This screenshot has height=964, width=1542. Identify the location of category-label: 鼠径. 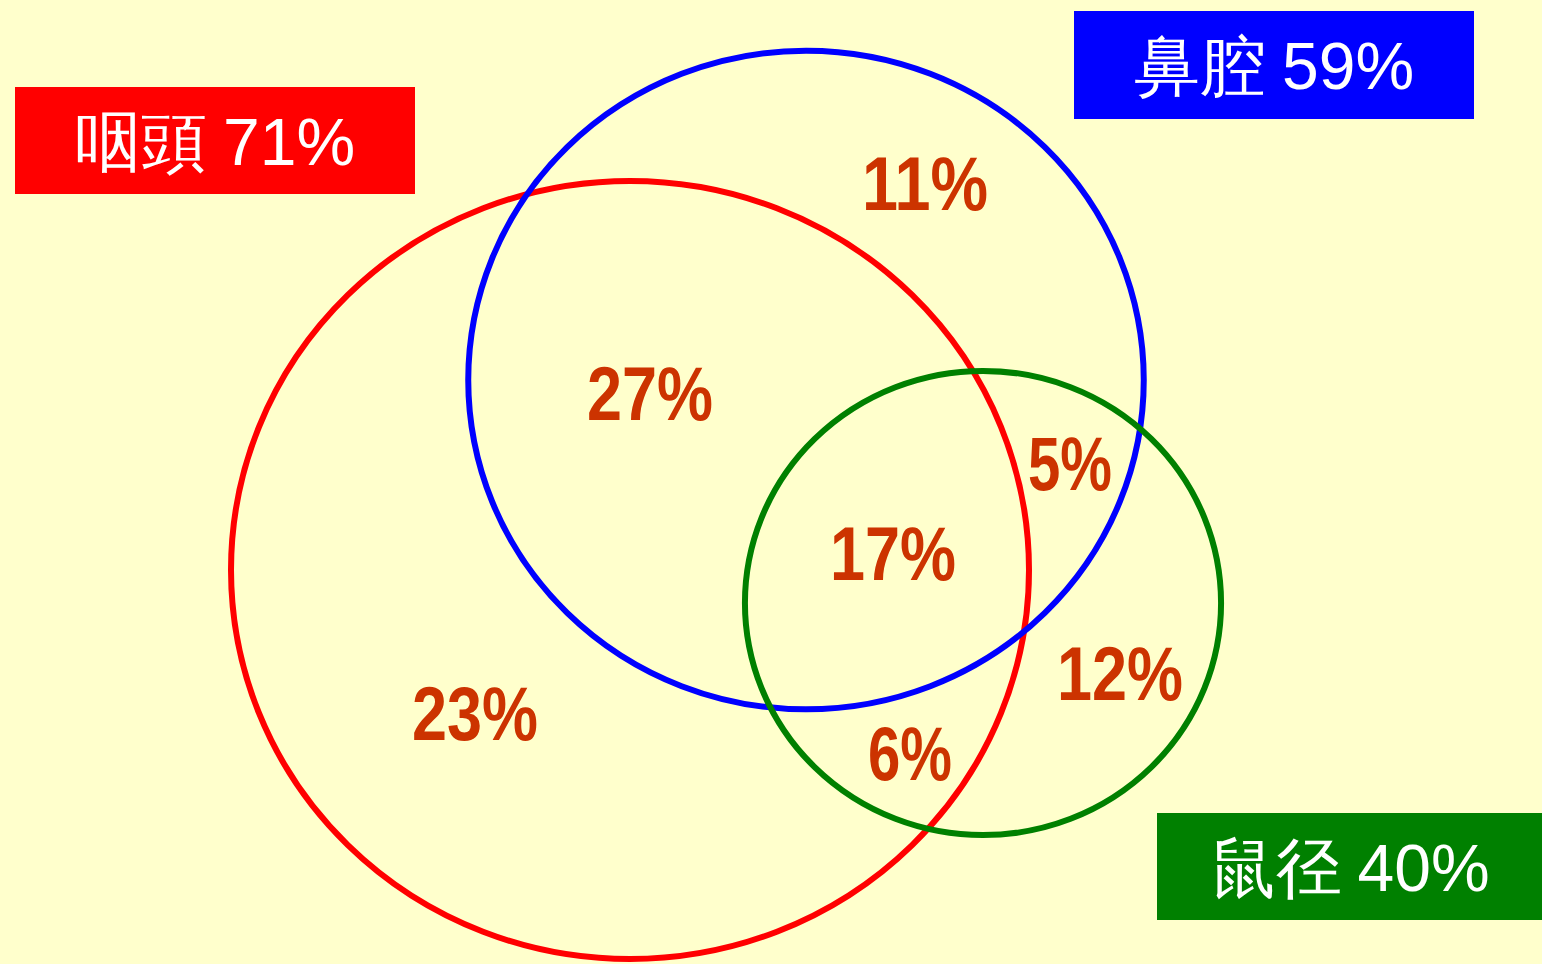
(1275, 868).